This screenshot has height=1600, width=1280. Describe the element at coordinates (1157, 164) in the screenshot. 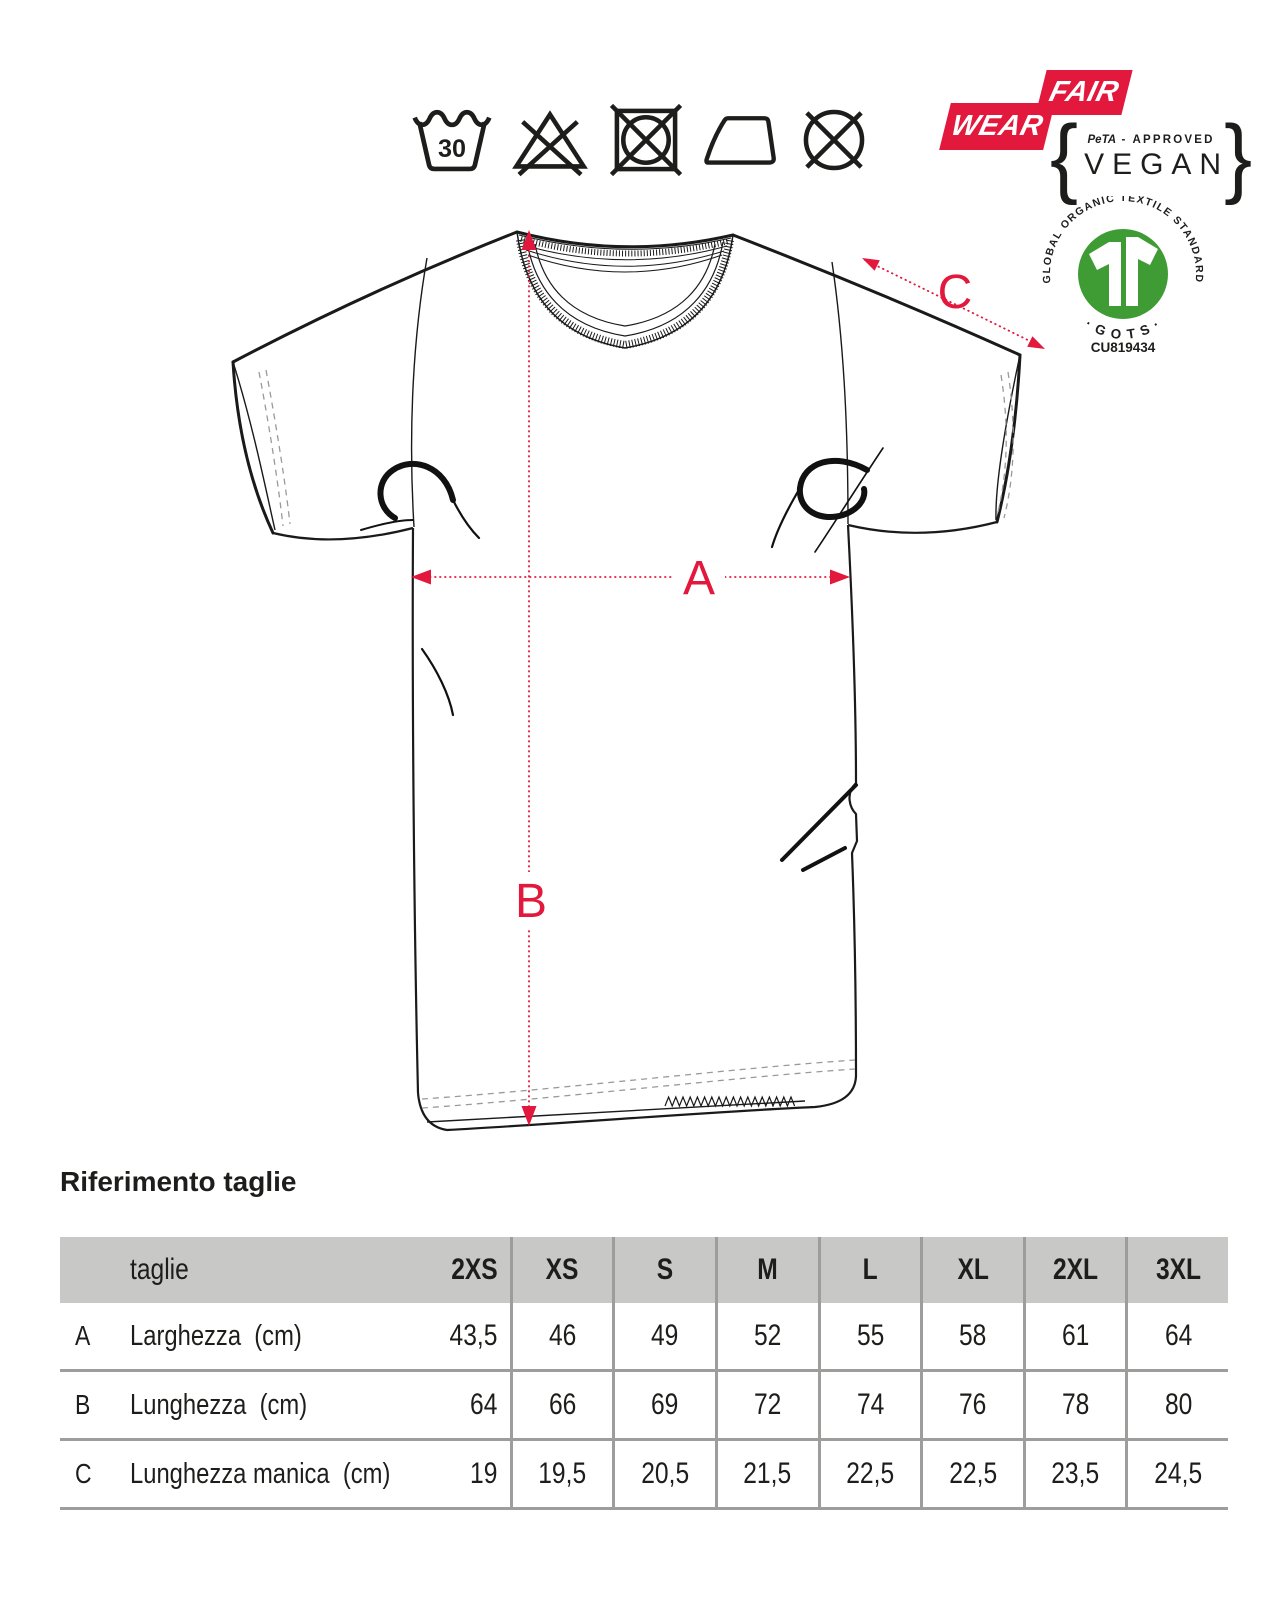

I see `vegan-label: VEGAN` at that location.